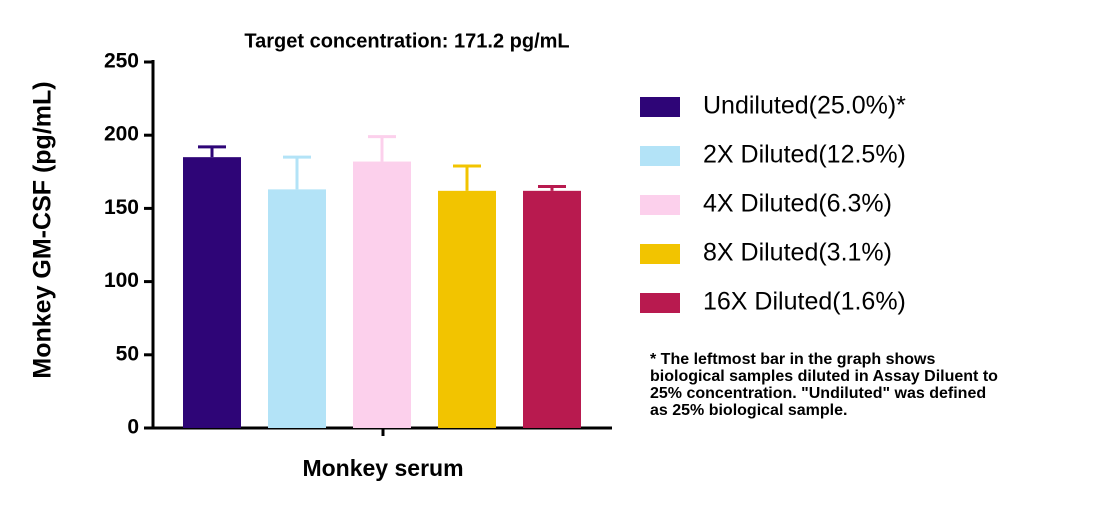 The image size is (1097, 507). What do you see at coordinates (804, 302) in the screenshot?
I see `legend-label: 16X Diluted(1.6%)` at bounding box center [804, 302].